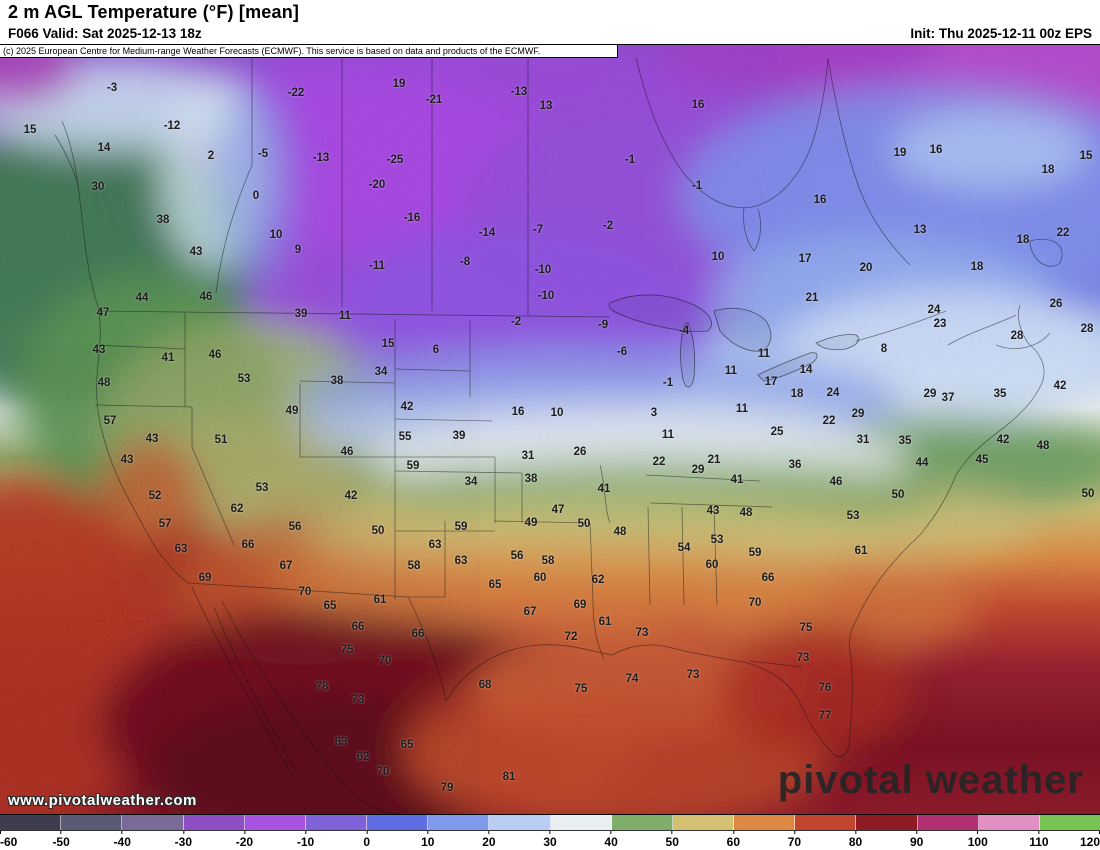  I want to click on colorbar-tick: 40, so click(611, 840).